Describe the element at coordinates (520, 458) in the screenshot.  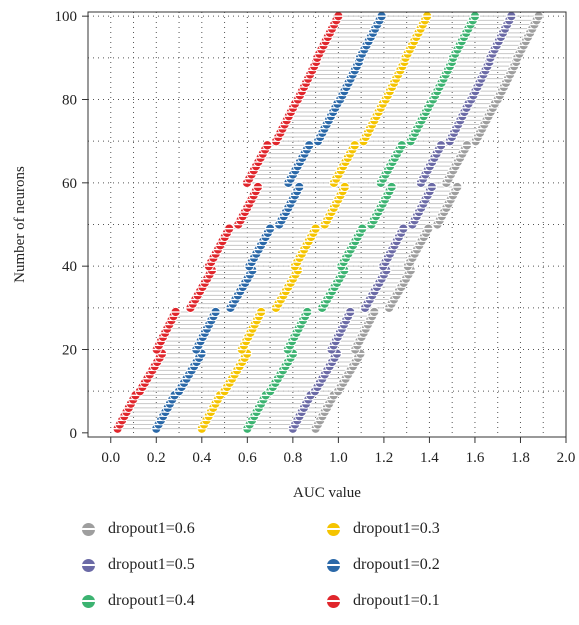
I see `x-tick-label: 1.8` at that location.